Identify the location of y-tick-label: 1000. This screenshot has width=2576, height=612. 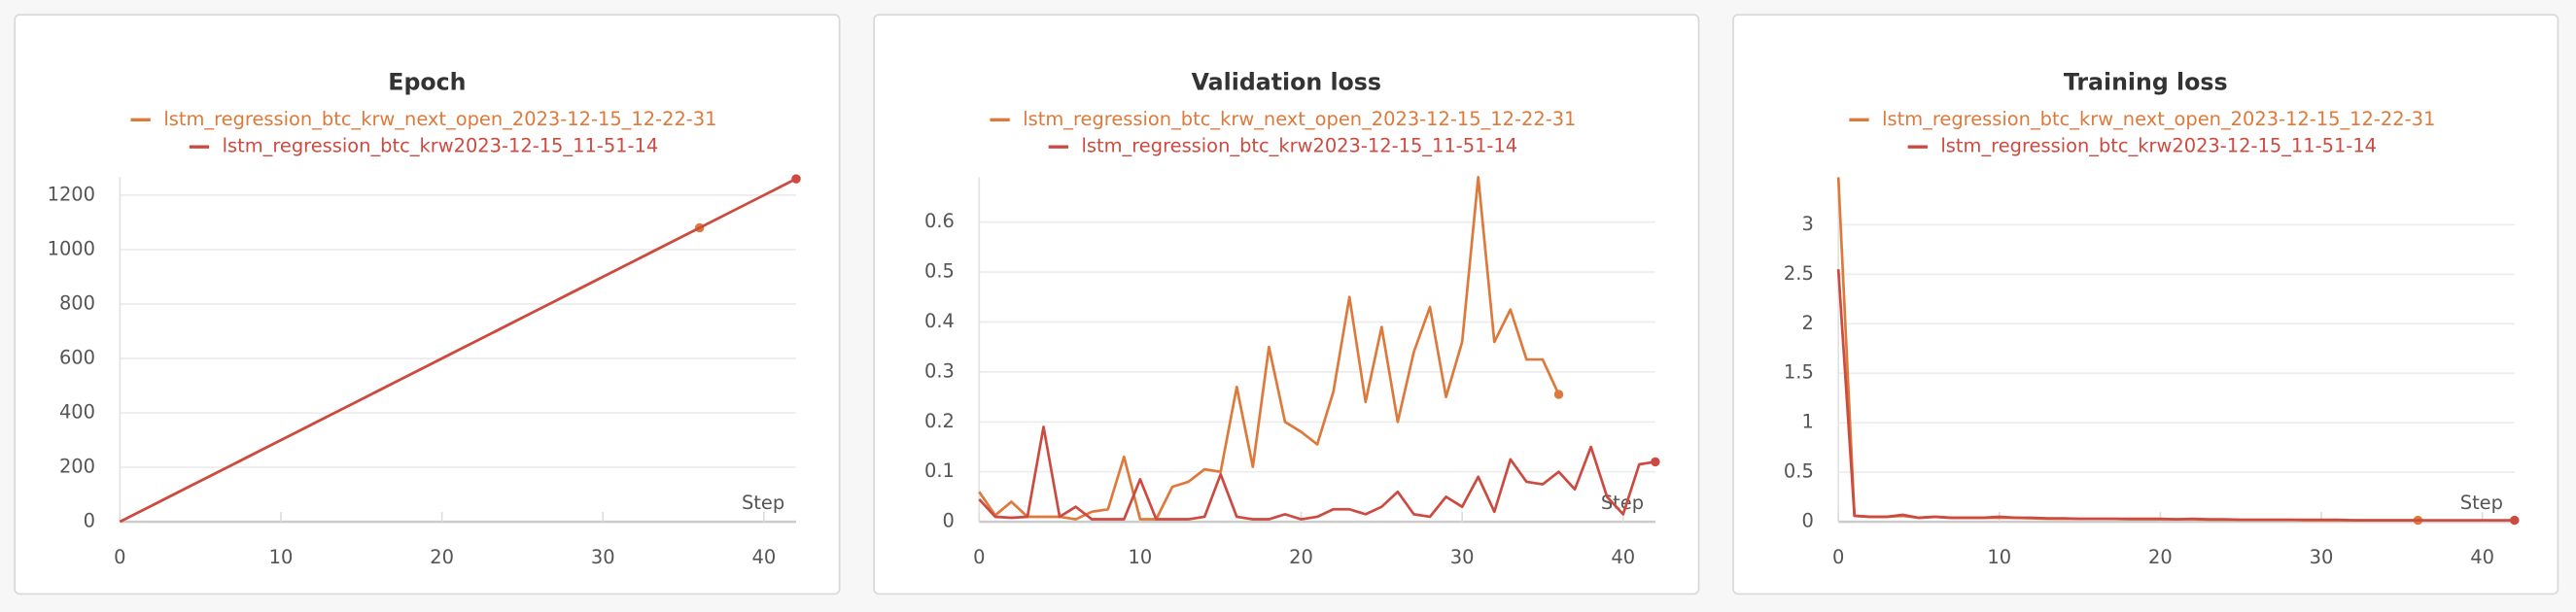
(71, 248).